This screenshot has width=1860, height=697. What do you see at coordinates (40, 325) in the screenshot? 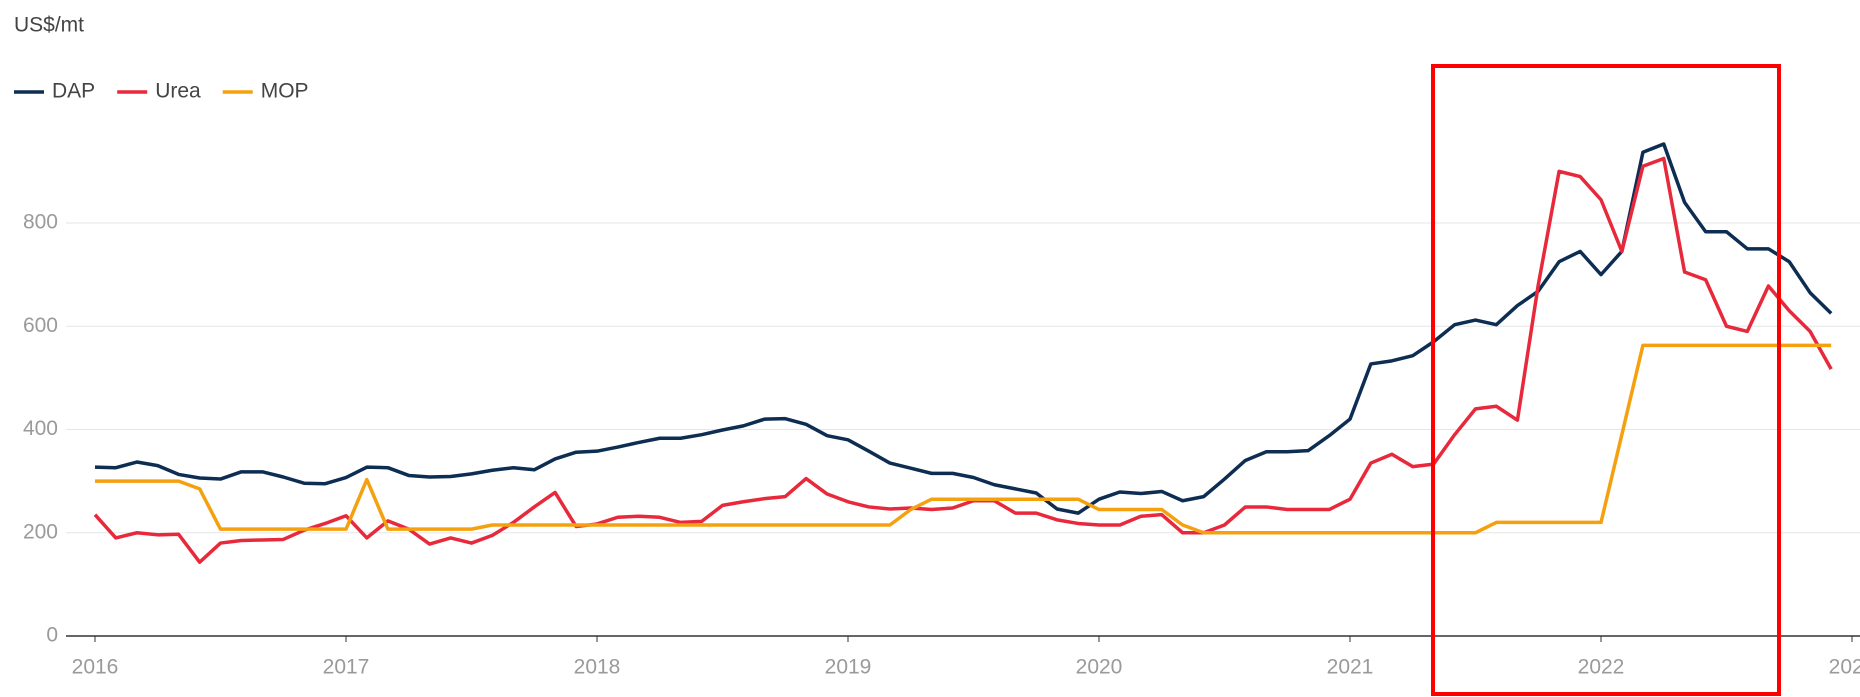
I see `y-tick-label: 600` at bounding box center [40, 325].